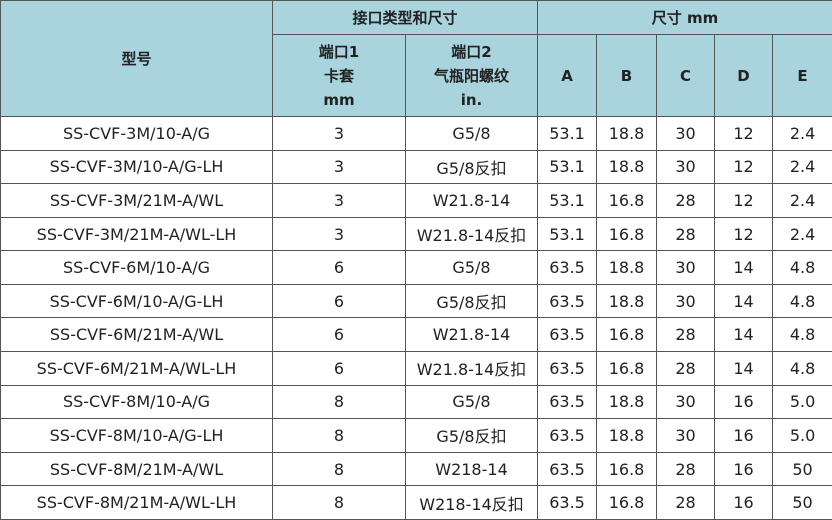 The width and height of the screenshot is (832, 520). What do you see at coordinates (471, 51) in the screenshot?
I see `header-line: 端口2` at bounding box center [471, 51].